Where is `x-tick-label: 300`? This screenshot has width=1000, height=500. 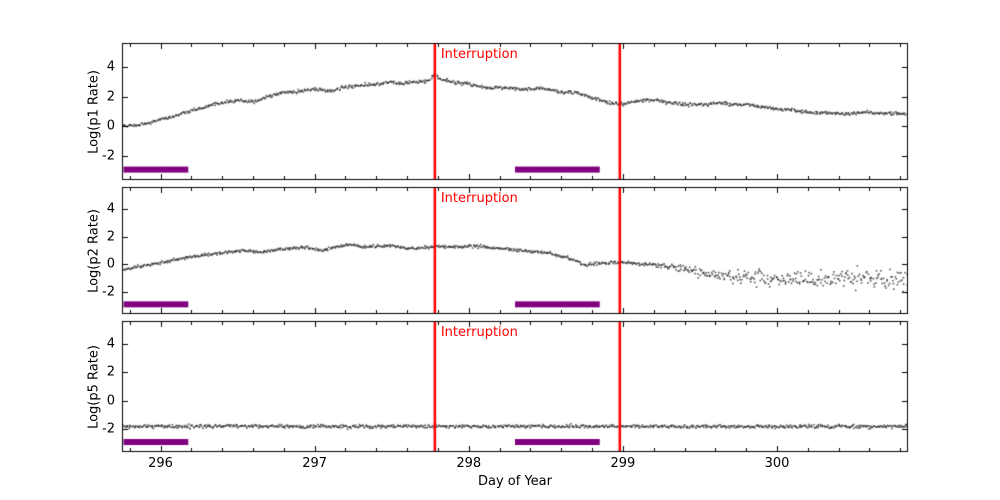 x-tick-label: 300 is located at coordinates (777, 463).